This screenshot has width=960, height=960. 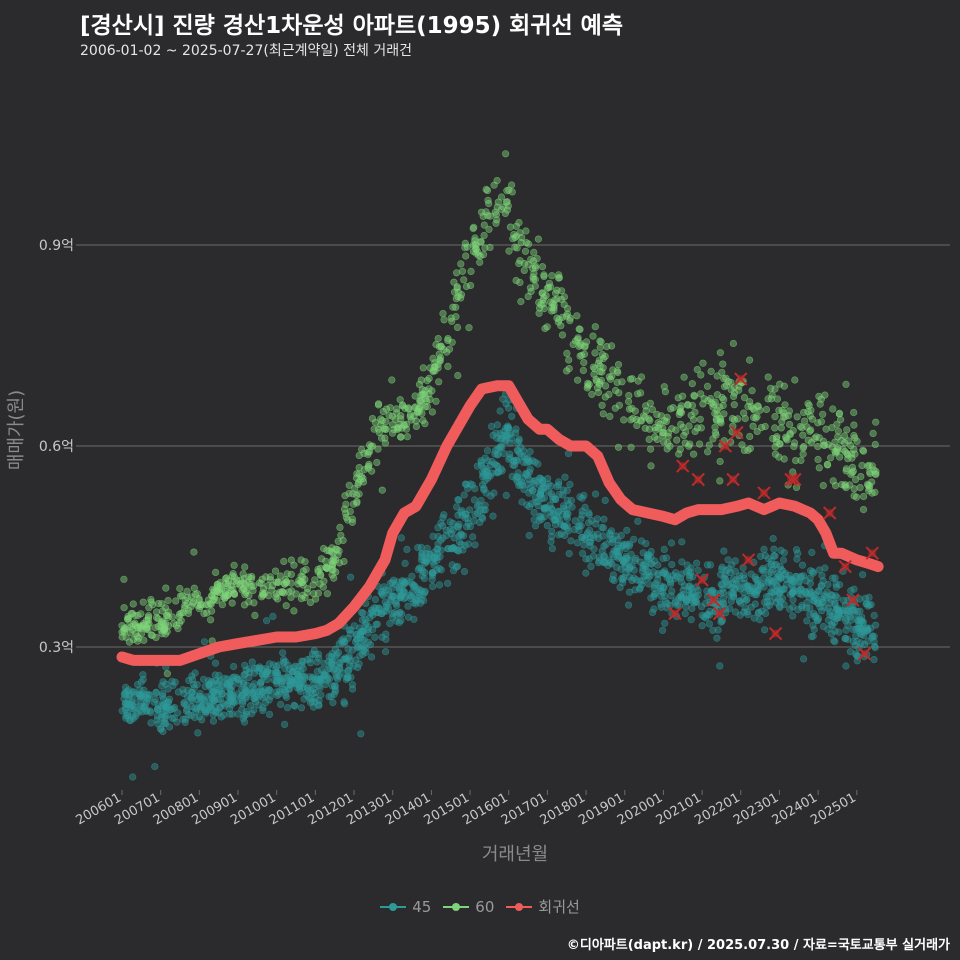 I want to click on legend-item-45: 45, so click(x=405, y=907).